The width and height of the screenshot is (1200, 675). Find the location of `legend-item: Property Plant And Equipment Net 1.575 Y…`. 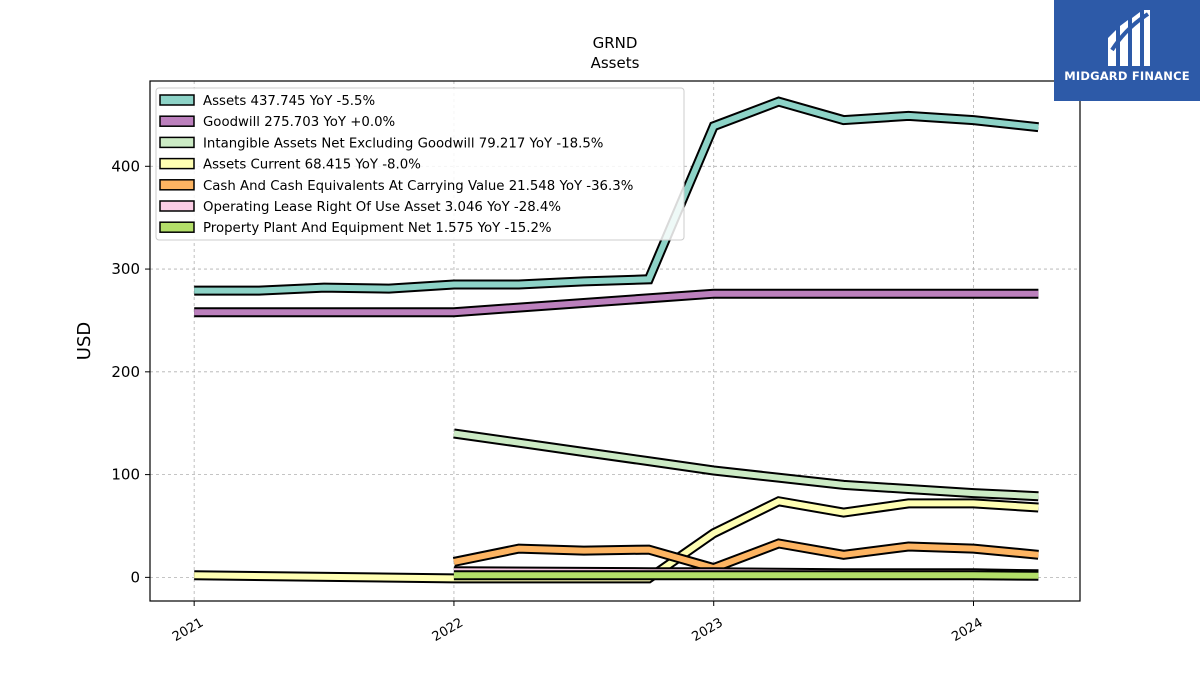

legend-item: Property Plant And Equipment Net 1.575 Y… is located at coordinates (355, 228).